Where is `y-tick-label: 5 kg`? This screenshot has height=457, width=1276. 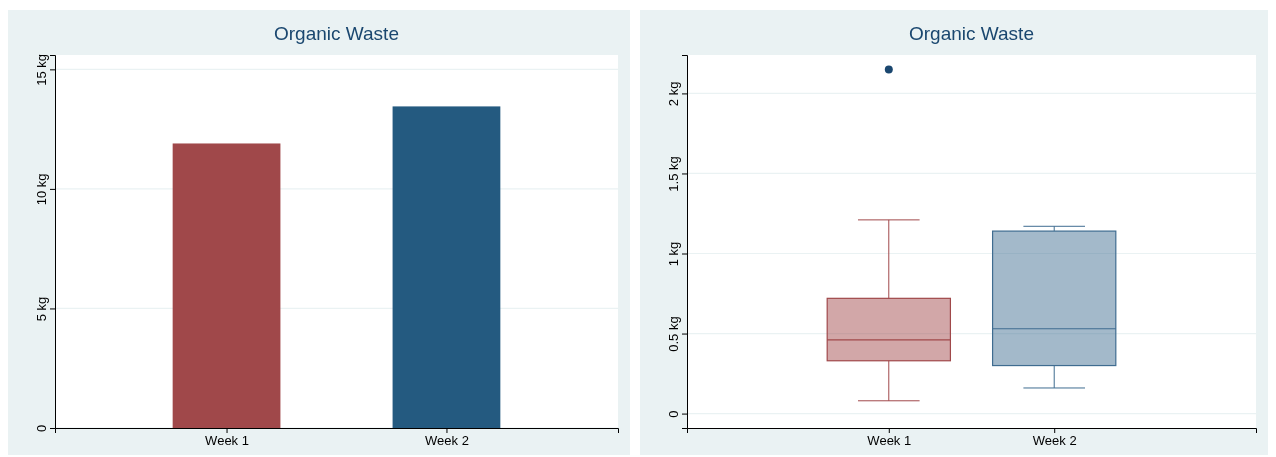
y-tick-label: 5 kg is located at coordinates (41, 309).